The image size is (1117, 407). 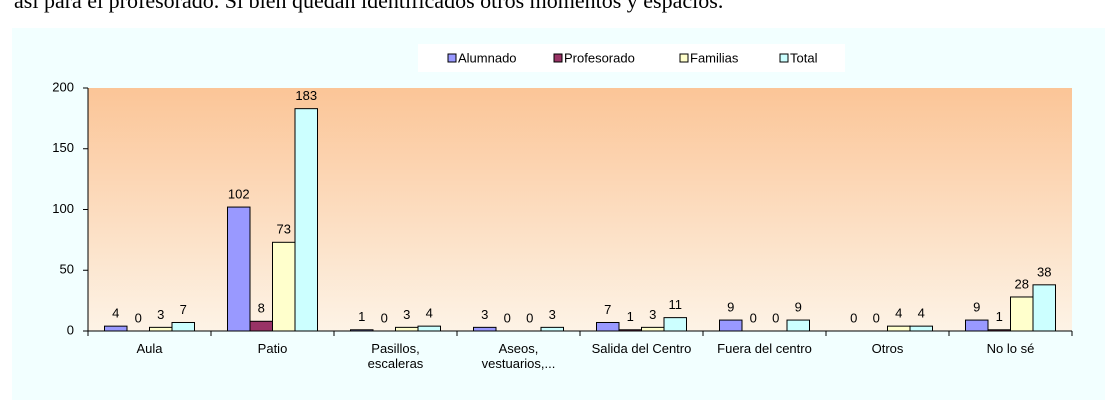 I want to click on x-tick-label: Aula, so click(x=149, y=348).